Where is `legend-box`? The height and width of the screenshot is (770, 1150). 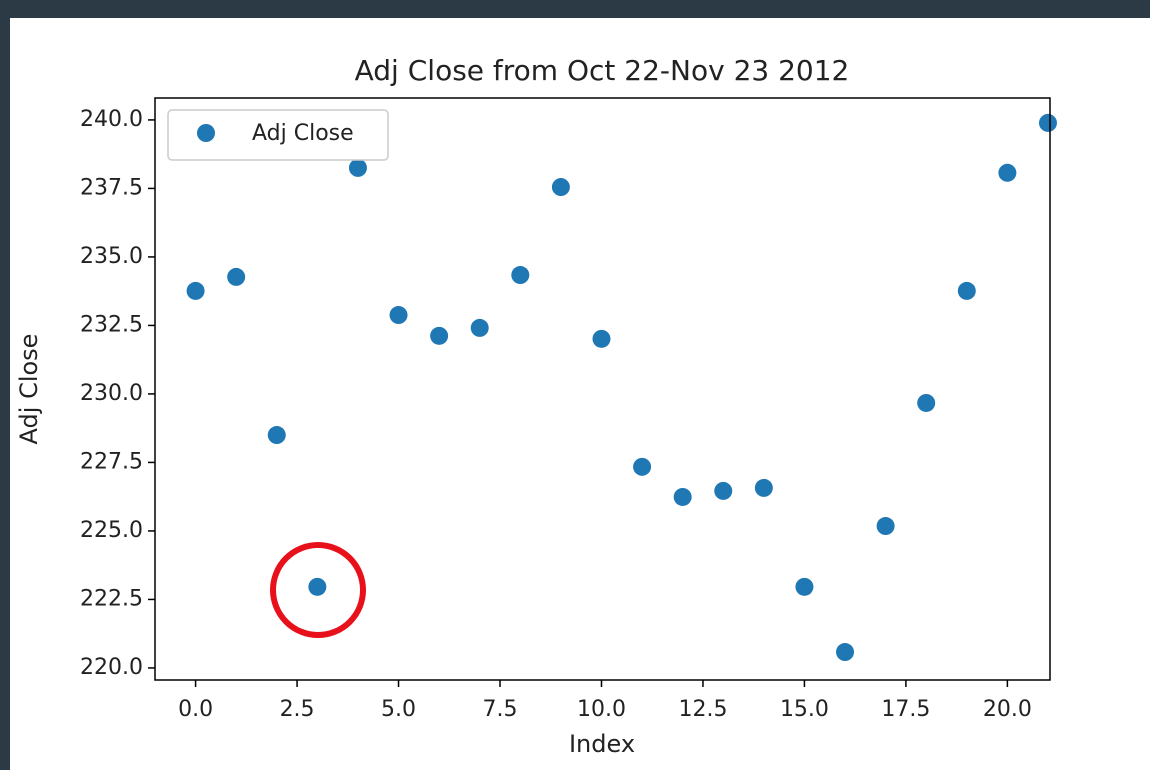 legend-box is located at coordinates (278, 135).